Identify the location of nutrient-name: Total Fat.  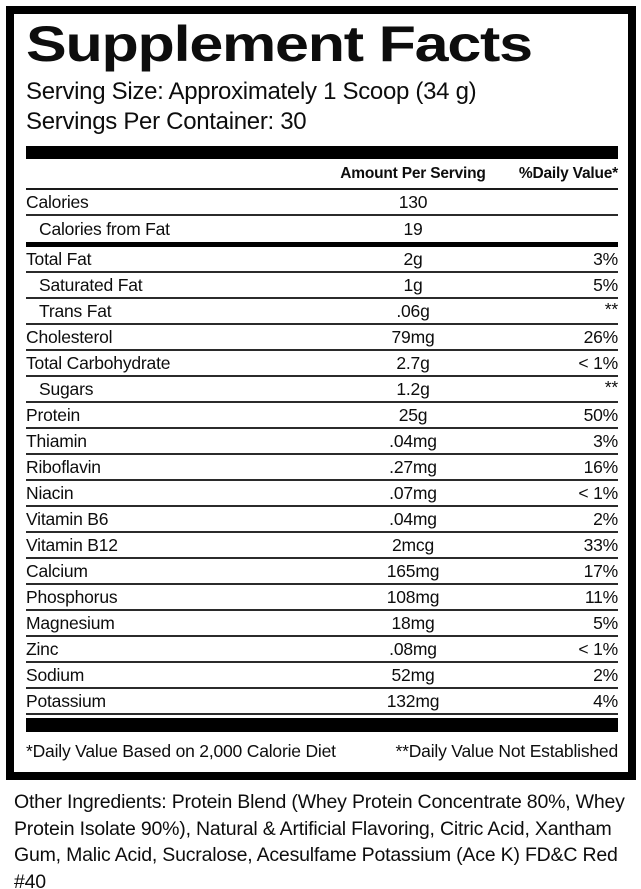
(59, 258).